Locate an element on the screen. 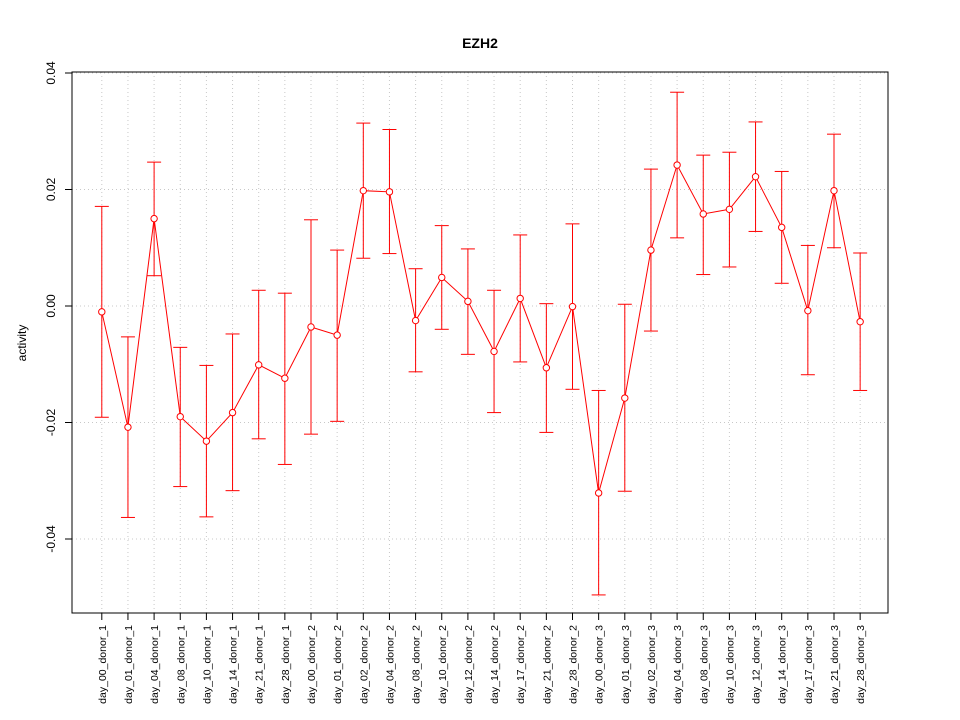 The height and width of the screenshot is (720, 960). y-tick-label: 0.04 is located at coordinates (51, 73).